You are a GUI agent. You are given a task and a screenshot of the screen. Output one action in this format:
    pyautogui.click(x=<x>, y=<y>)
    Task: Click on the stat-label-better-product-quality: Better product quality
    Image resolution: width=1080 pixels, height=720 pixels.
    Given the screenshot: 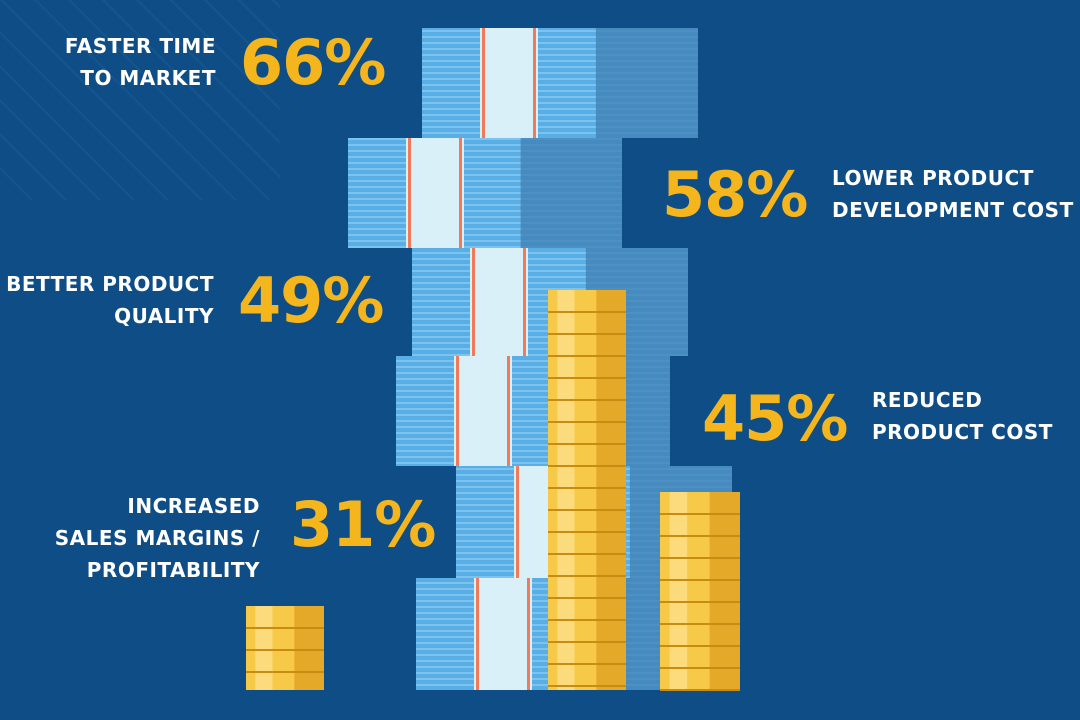 What is the action you would take?
    pyautogui.click(x=110, y=300)
    